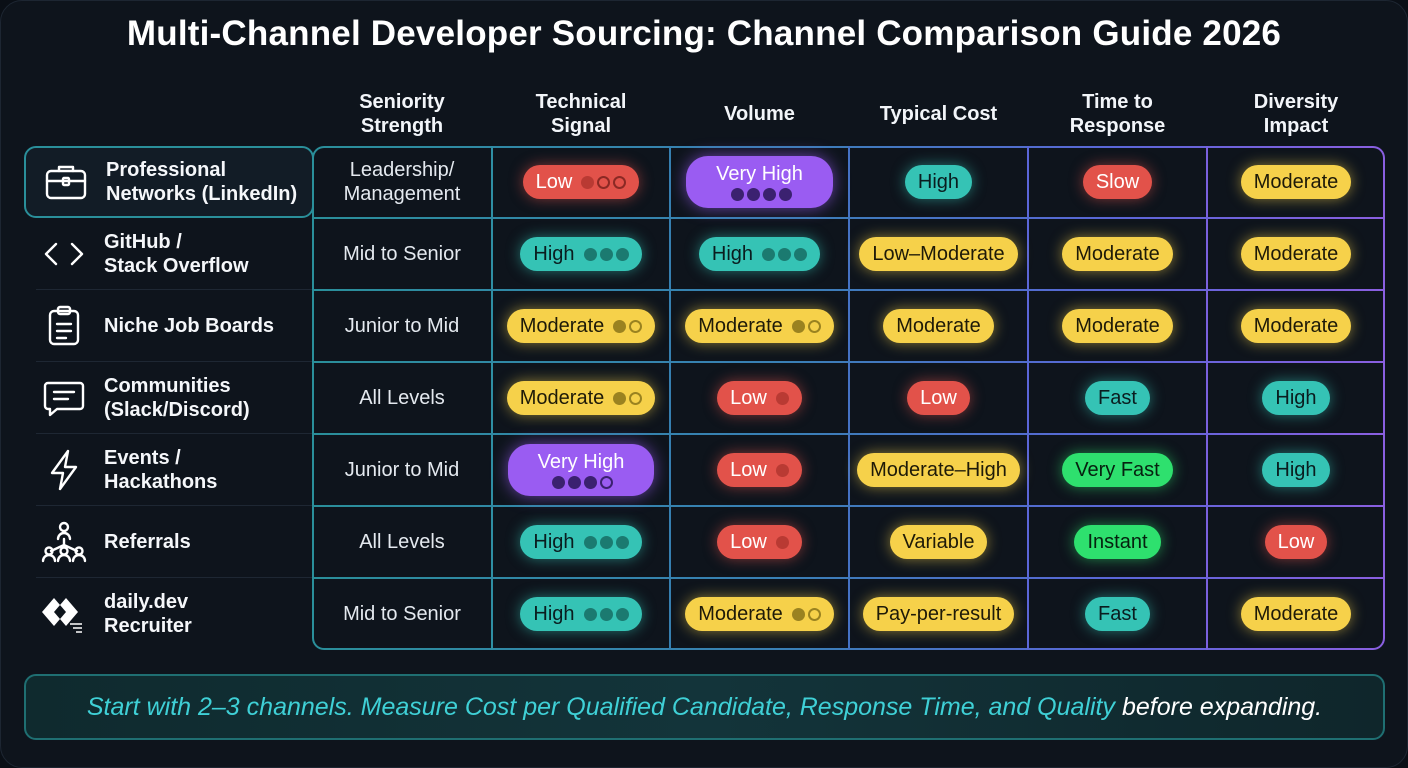 Image resolution: width=1408 pixels, height=768 pixels. I want to click on time-to-response-label: Moderate, so click(1117, 325).